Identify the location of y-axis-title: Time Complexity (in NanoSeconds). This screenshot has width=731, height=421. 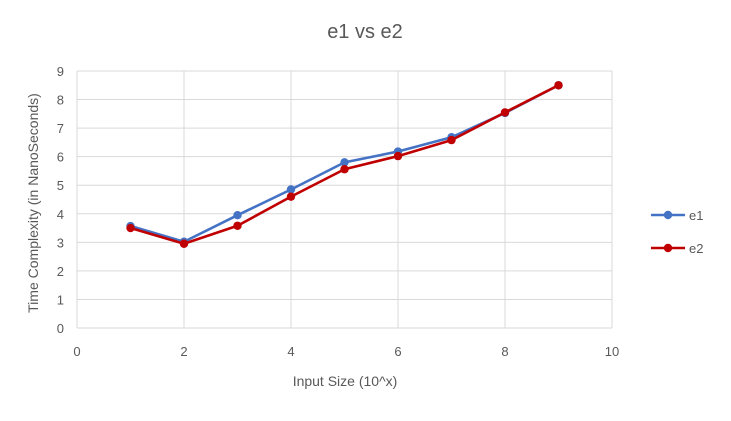
(33, 203).